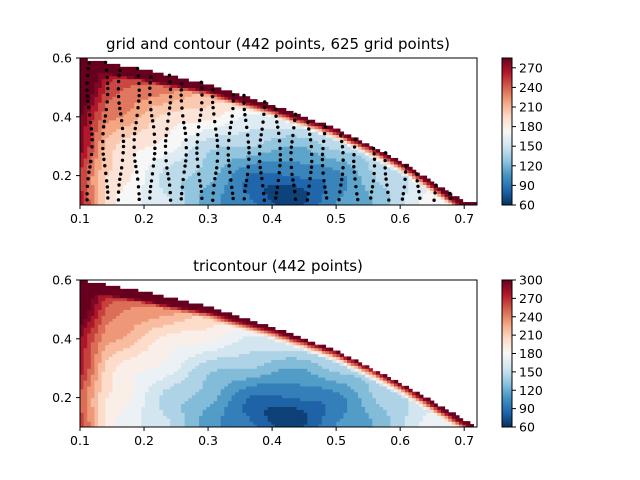 The image size is (640, 480). I want to click on y-tick-label: 0.2, so click(62, 397).